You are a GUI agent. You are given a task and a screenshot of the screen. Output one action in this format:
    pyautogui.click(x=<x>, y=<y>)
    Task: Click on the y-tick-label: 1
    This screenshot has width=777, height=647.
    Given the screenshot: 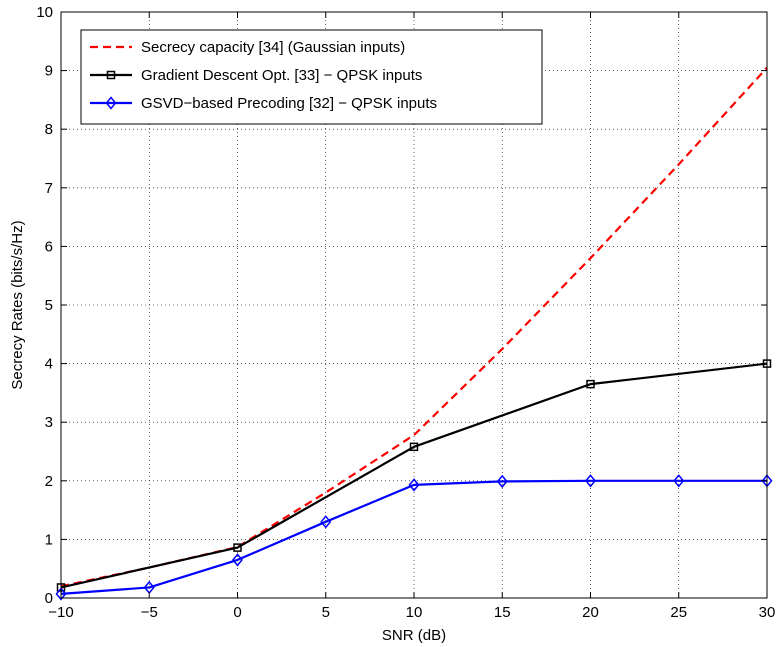 What is the action you would take?
    pyautogui.click(x=49, y=539)
    